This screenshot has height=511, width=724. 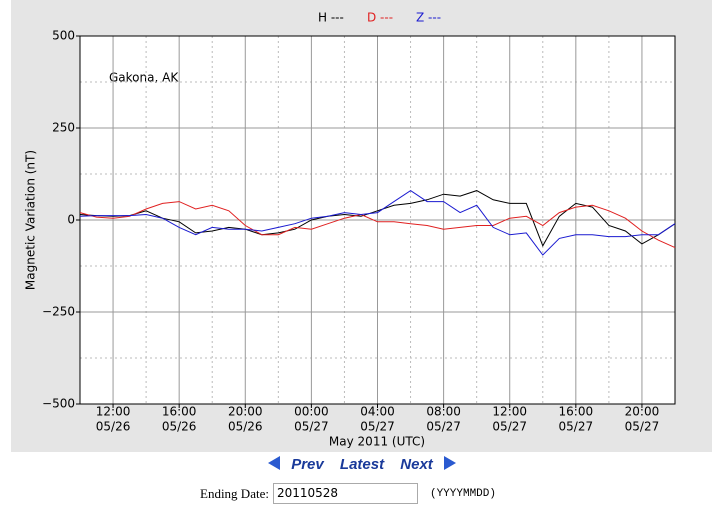 I want to click on y-axis-label: Magnetic Variation (nT), so click(x=31, y=220).